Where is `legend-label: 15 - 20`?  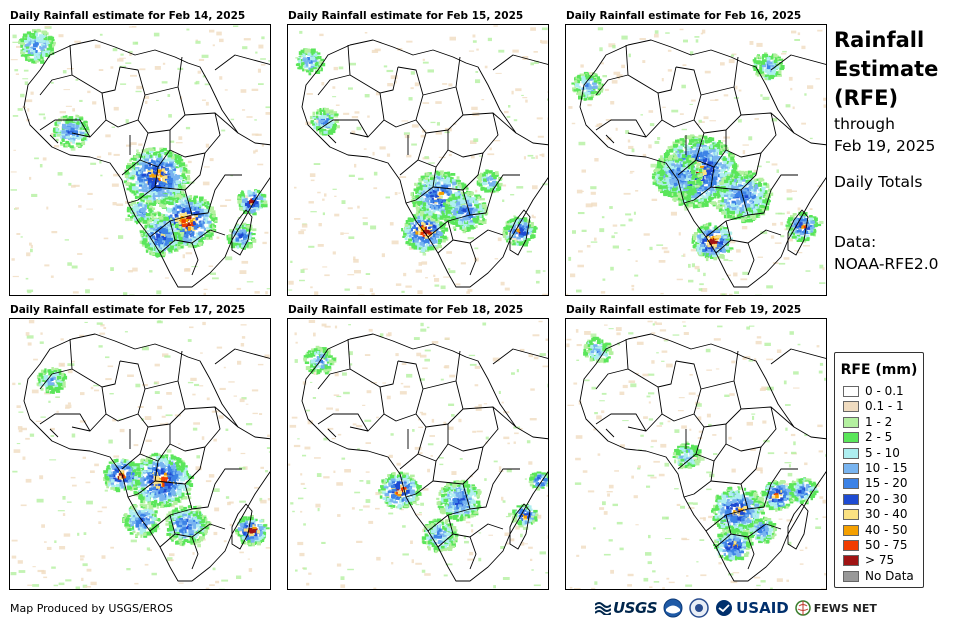
legend-label: 15 - 20 is located at coordinates (886, 483).